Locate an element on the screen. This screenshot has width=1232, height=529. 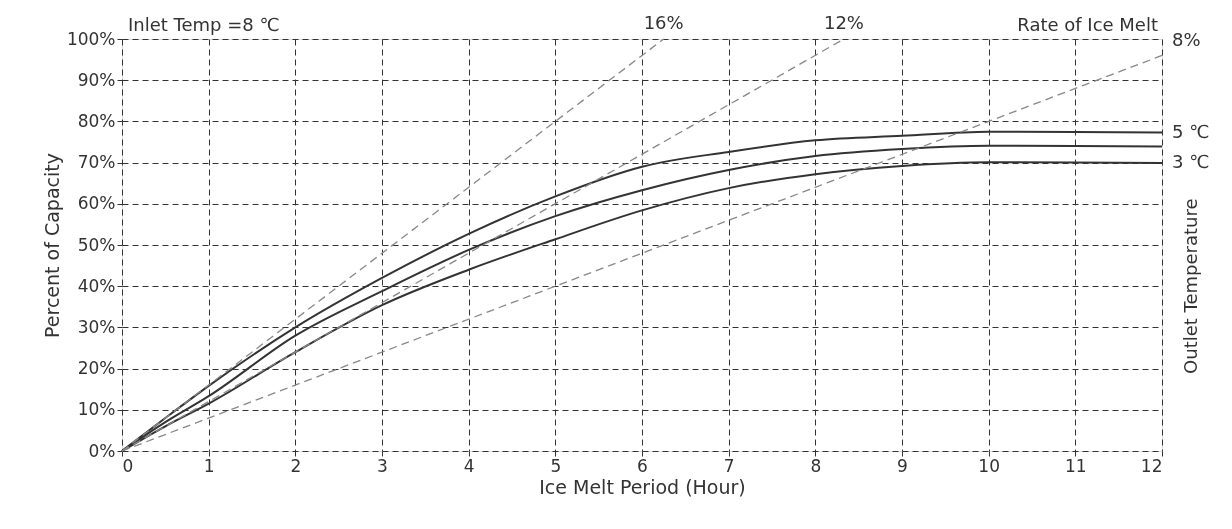
y2-axis-title: Outlet Temperature is located at coordinates (1190, 286).